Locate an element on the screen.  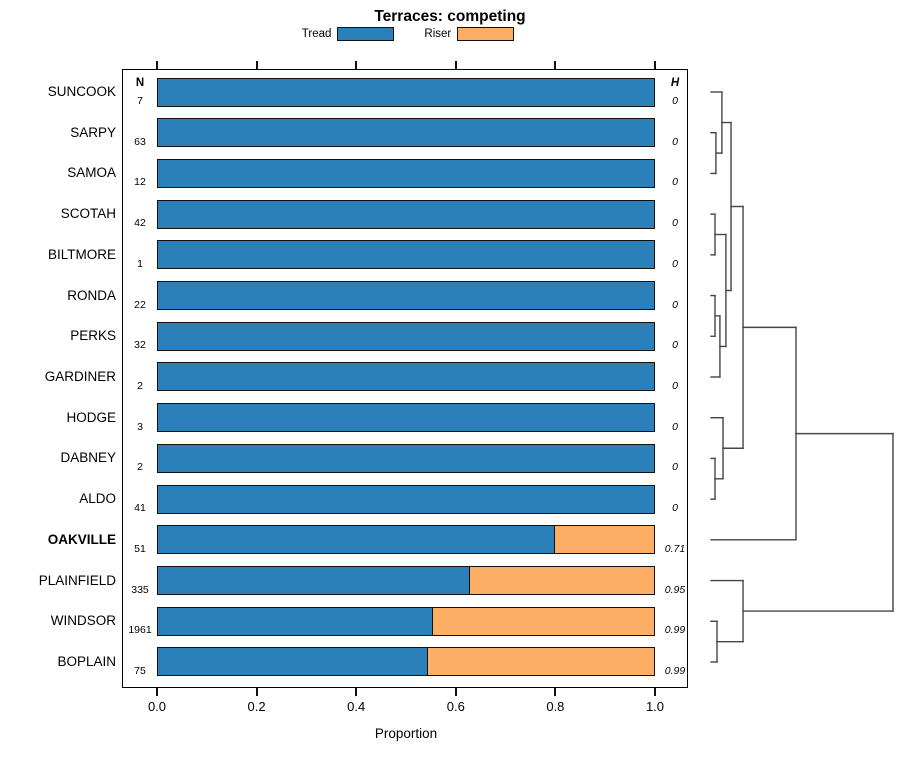
n-value: 7 is located at coordinates (140, 101).